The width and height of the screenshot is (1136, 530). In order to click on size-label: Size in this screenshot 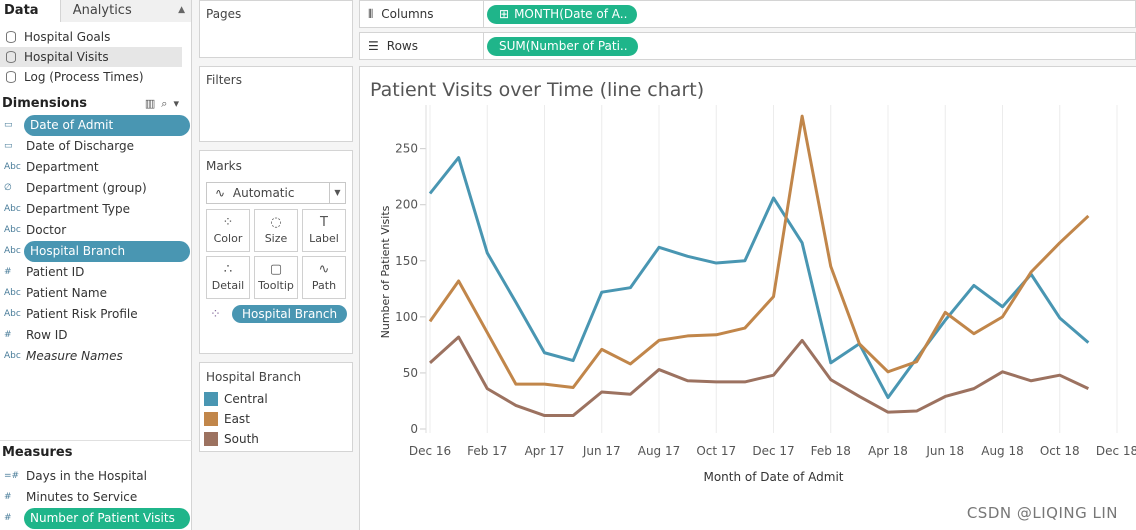, I will do `click(276, 238)`.